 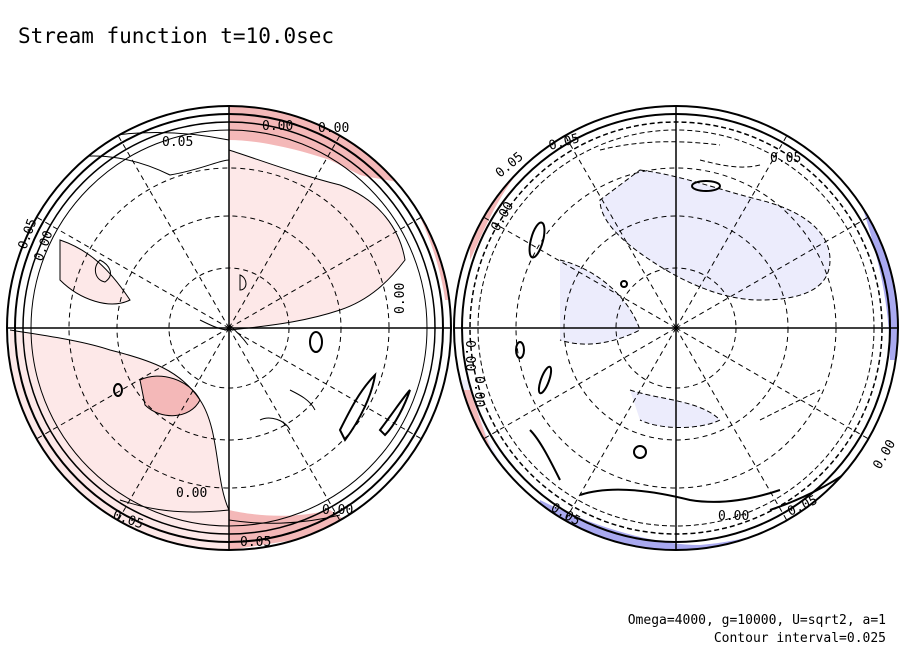 What do you see at coordinates (317, 240) in the screenshot?
I see `left-positive-region-center` at bounding box center [317, 240].